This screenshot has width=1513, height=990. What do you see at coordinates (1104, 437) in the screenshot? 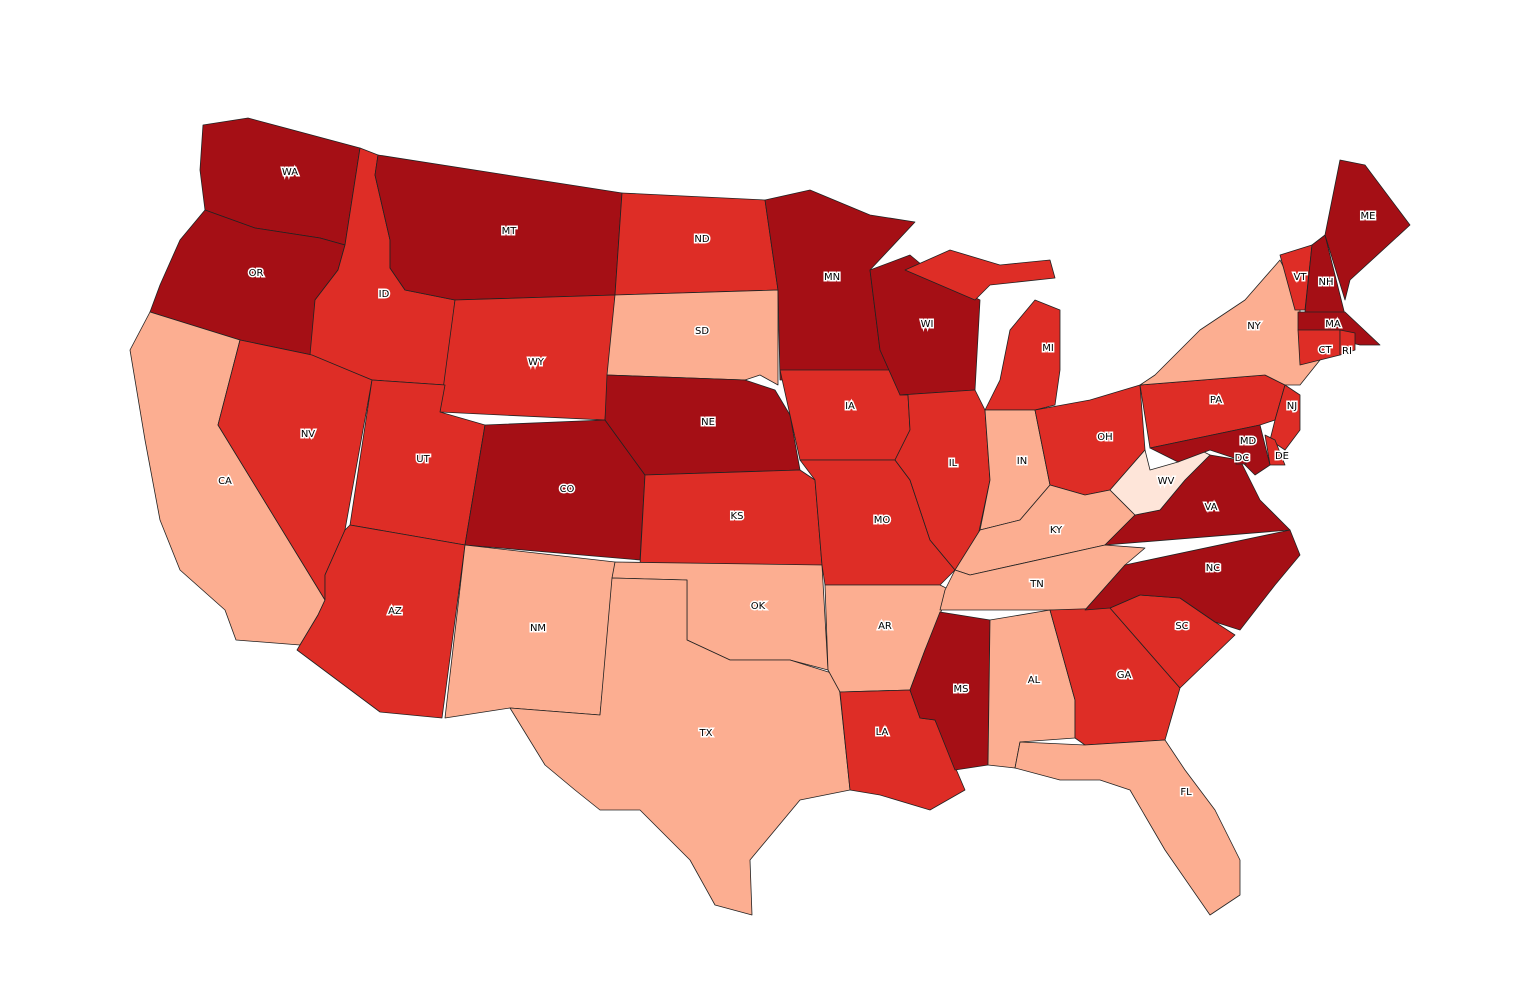
I see `state-label: OH` at bounding box center [1104, 437].